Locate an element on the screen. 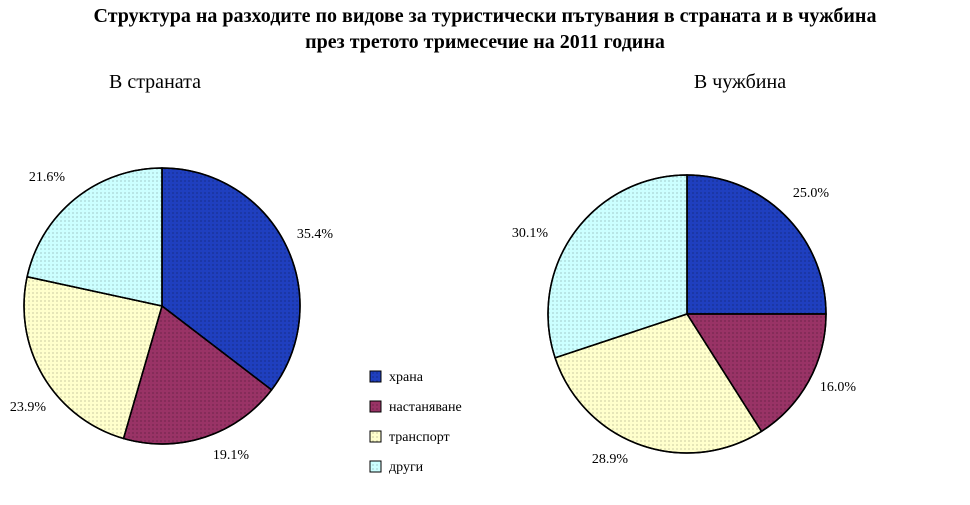  pie-title-2: В чужбина is located at coordinates (740, 82).